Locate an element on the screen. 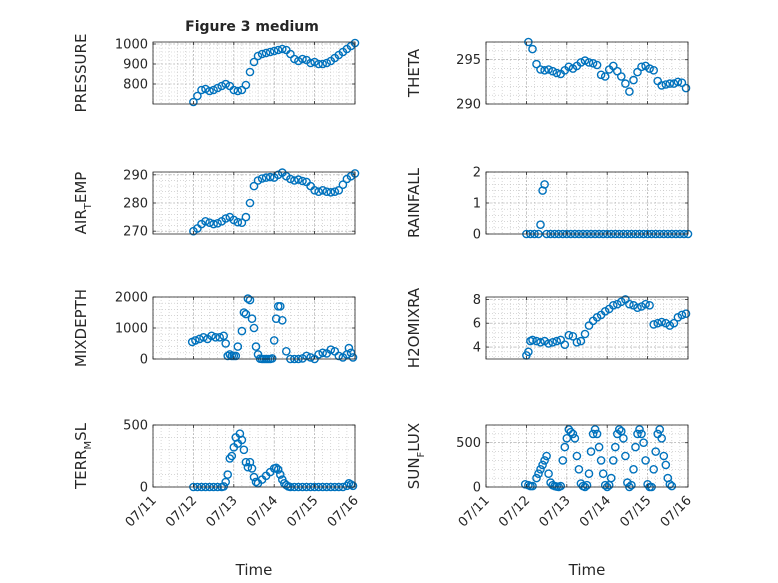 This screenshot has height=583, width=778. y-axis-label: THETA is located at coordinates (414, 73).